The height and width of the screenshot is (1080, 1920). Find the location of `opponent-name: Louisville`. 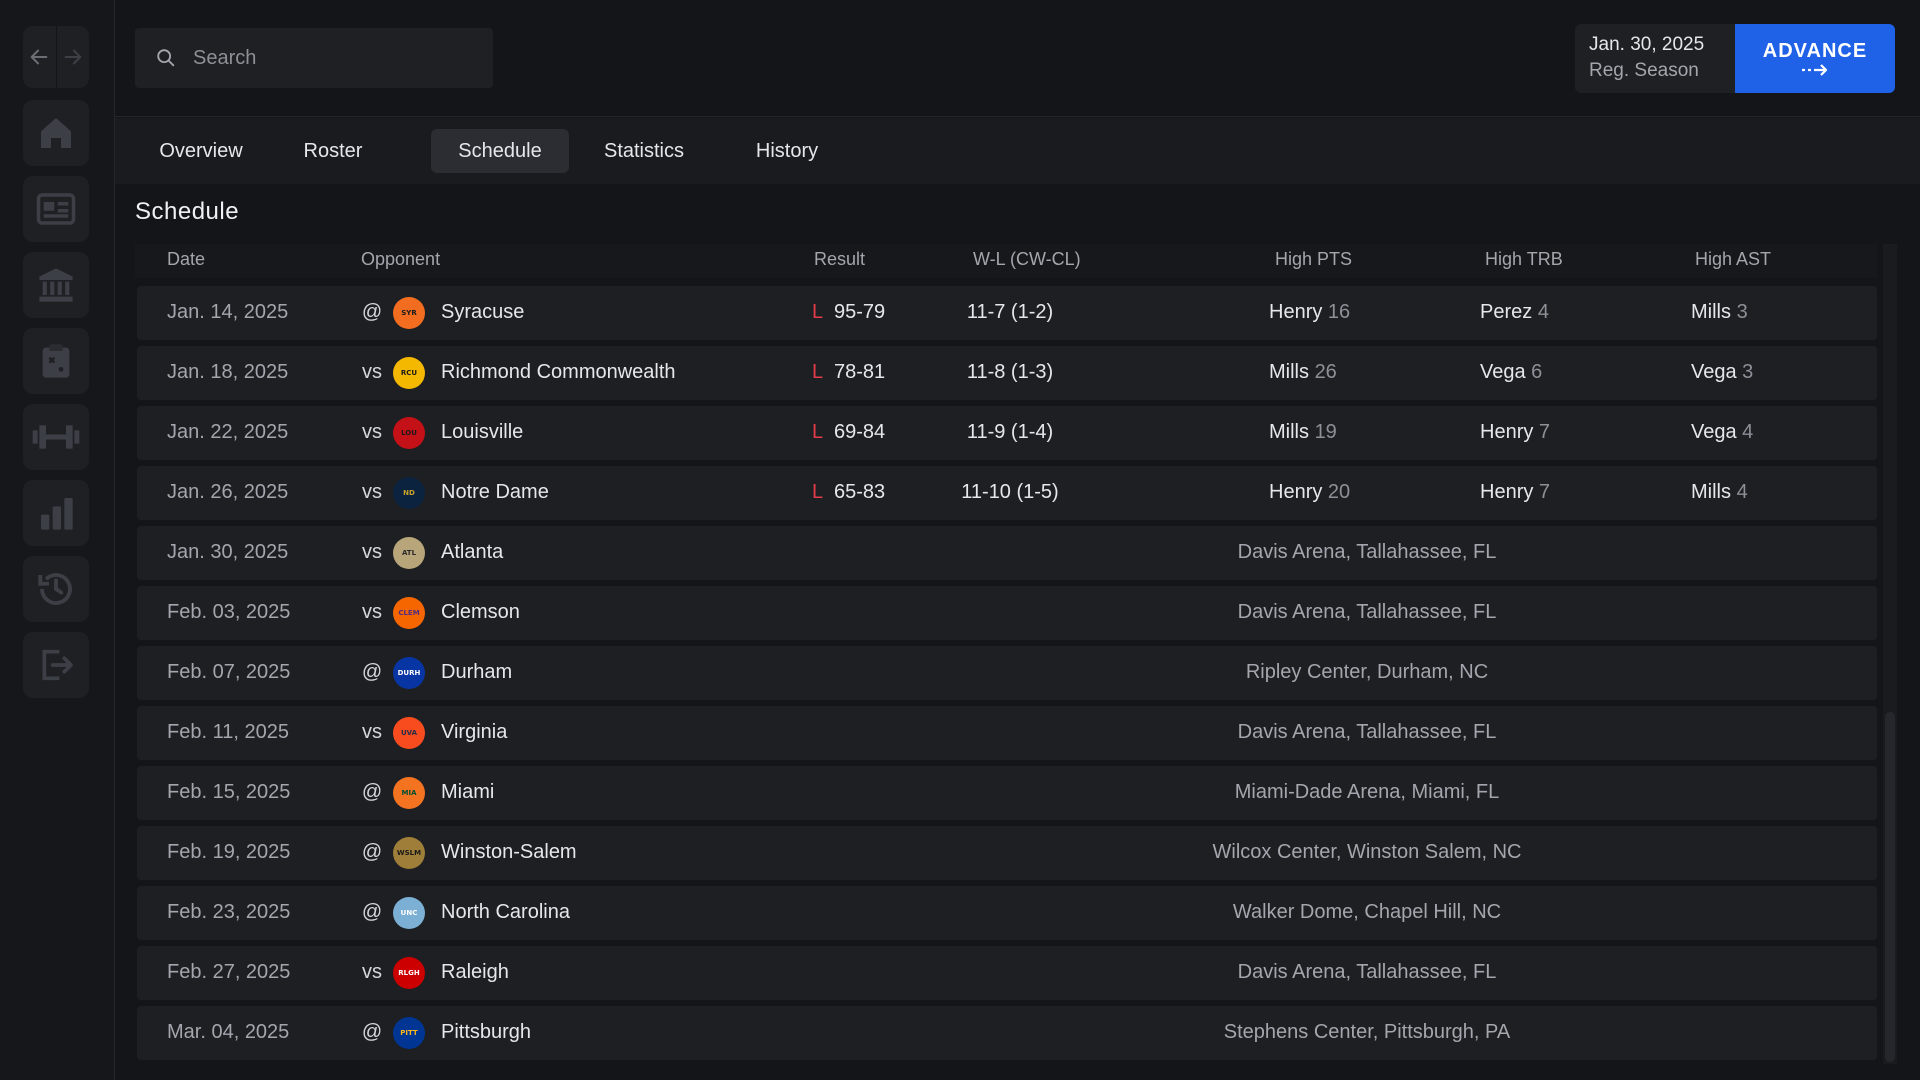

opponent-name: Louisville is located at coordinates (482, 432).